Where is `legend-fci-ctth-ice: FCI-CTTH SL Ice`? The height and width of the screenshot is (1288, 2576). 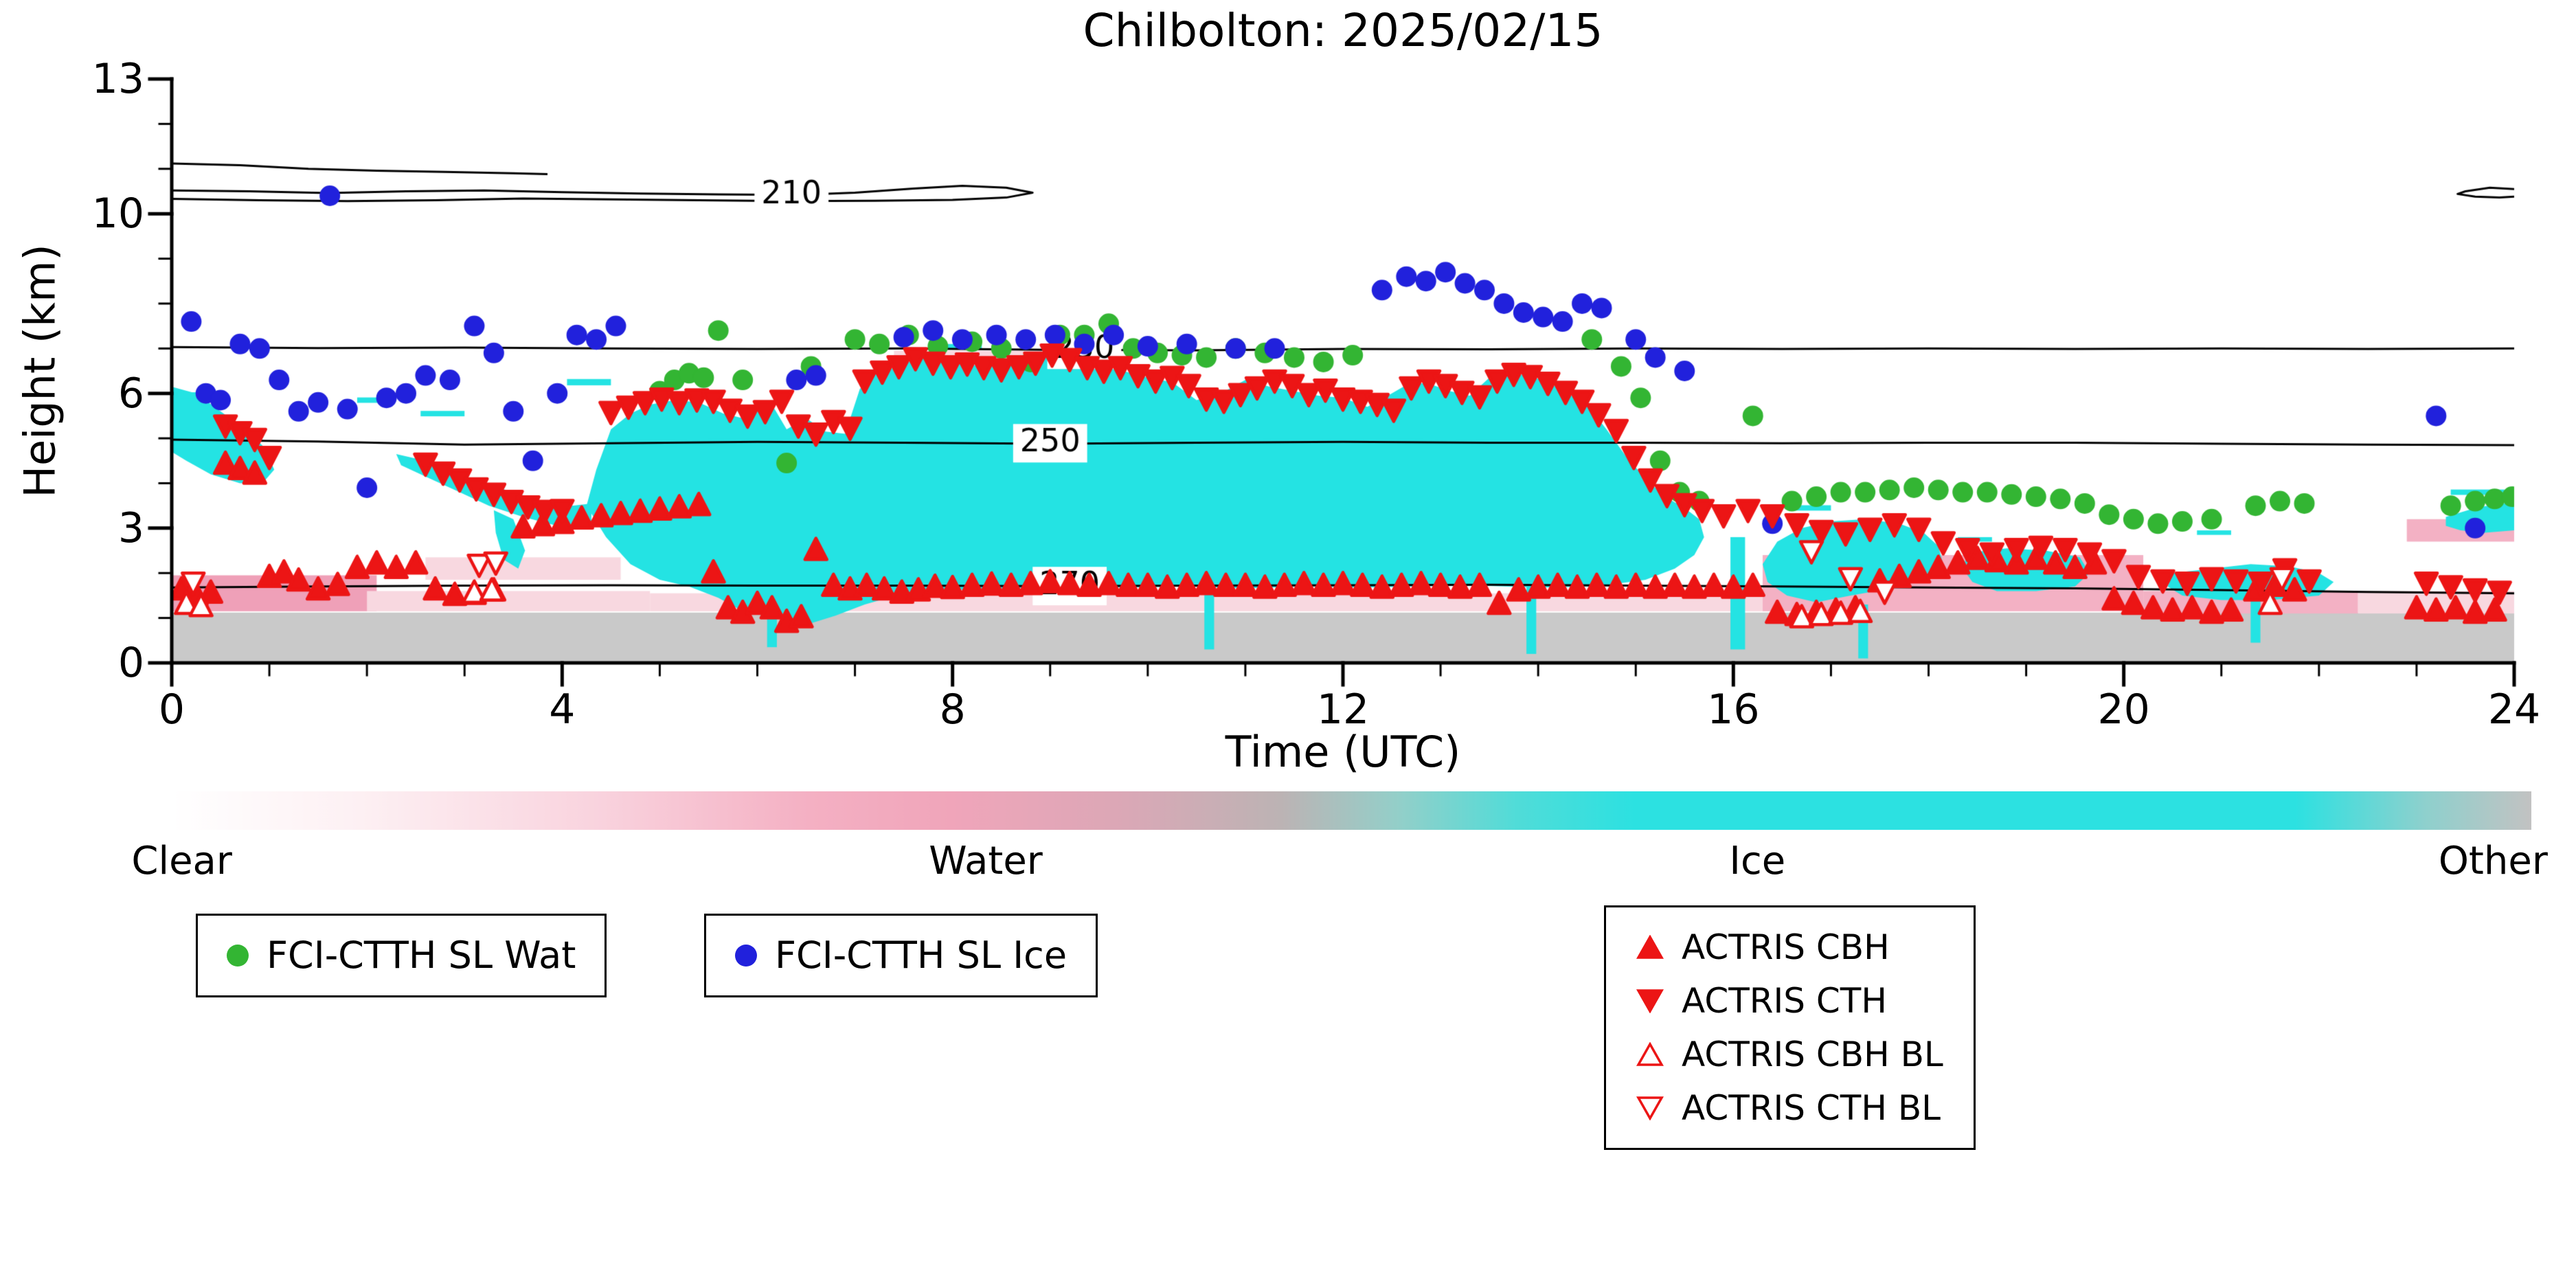
legend-fci-ctth-ice: FCI-CTTH SL Ice is located at coordinates (901, 955).